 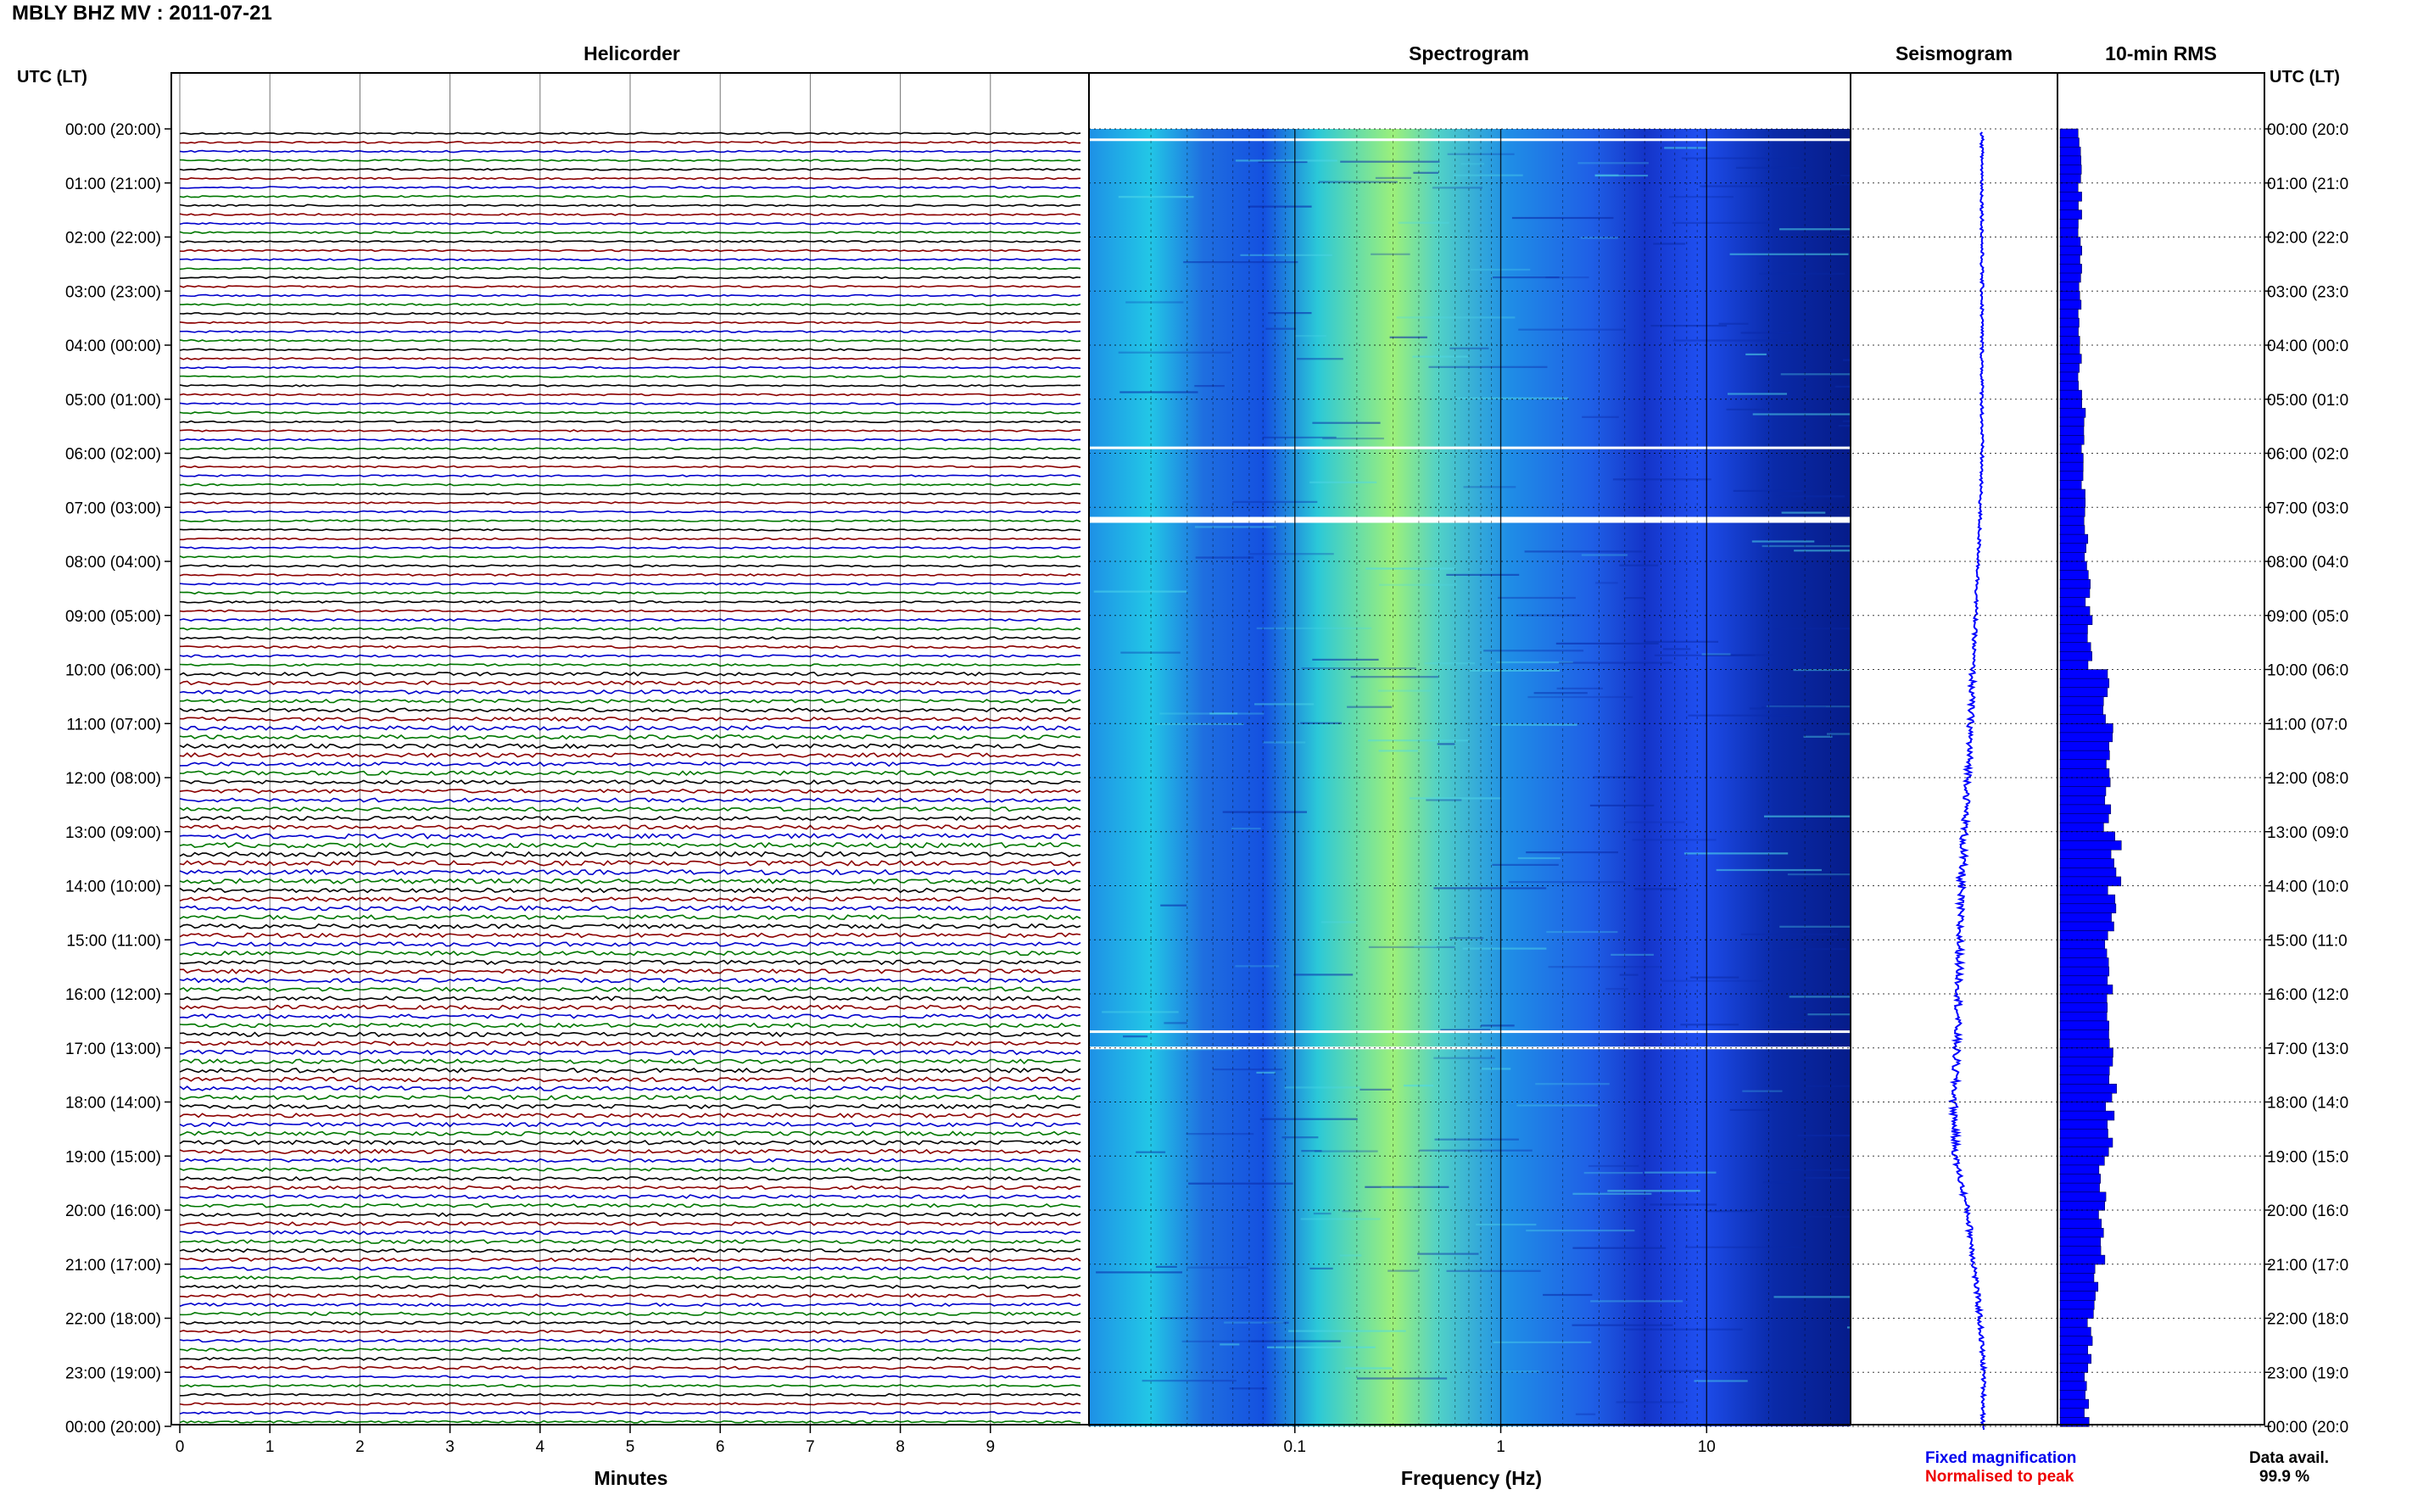 I want to click on hour-label-left: 01:00 (21:00), so click(x=113, y=184).